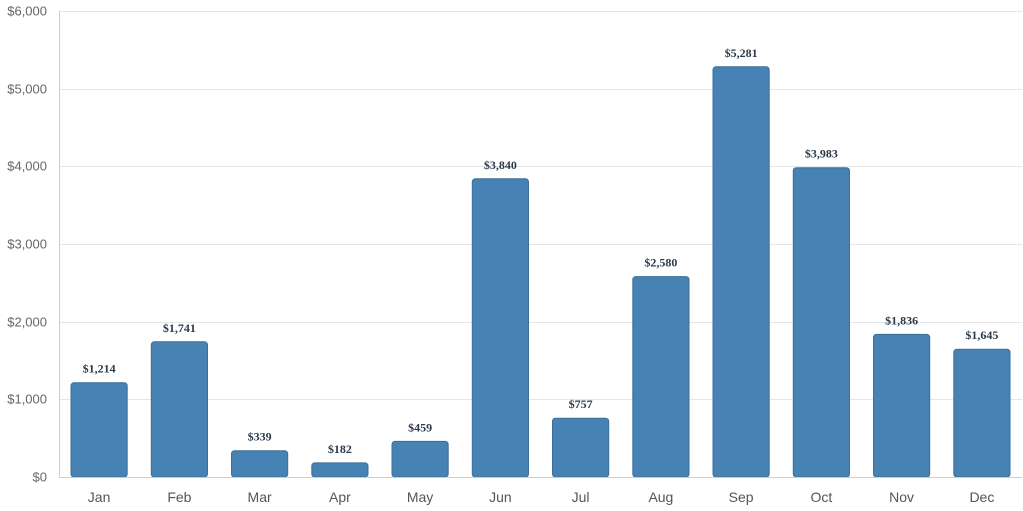 The image size is (1023, 511). What do you see at coordinates (581, 497) in the screenshot?
I see `x-tick-label-jul: Jul` at bounding box center [581, 497].